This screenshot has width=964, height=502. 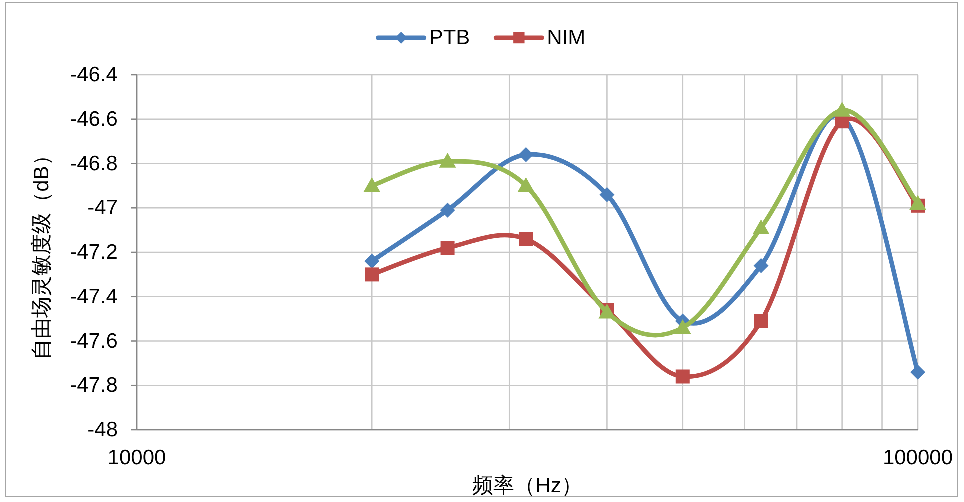 What do you see at coordinates (94, 252) in the screenshot?
I see `y-tick-label: -47.2` at bounding box center [94, 252].